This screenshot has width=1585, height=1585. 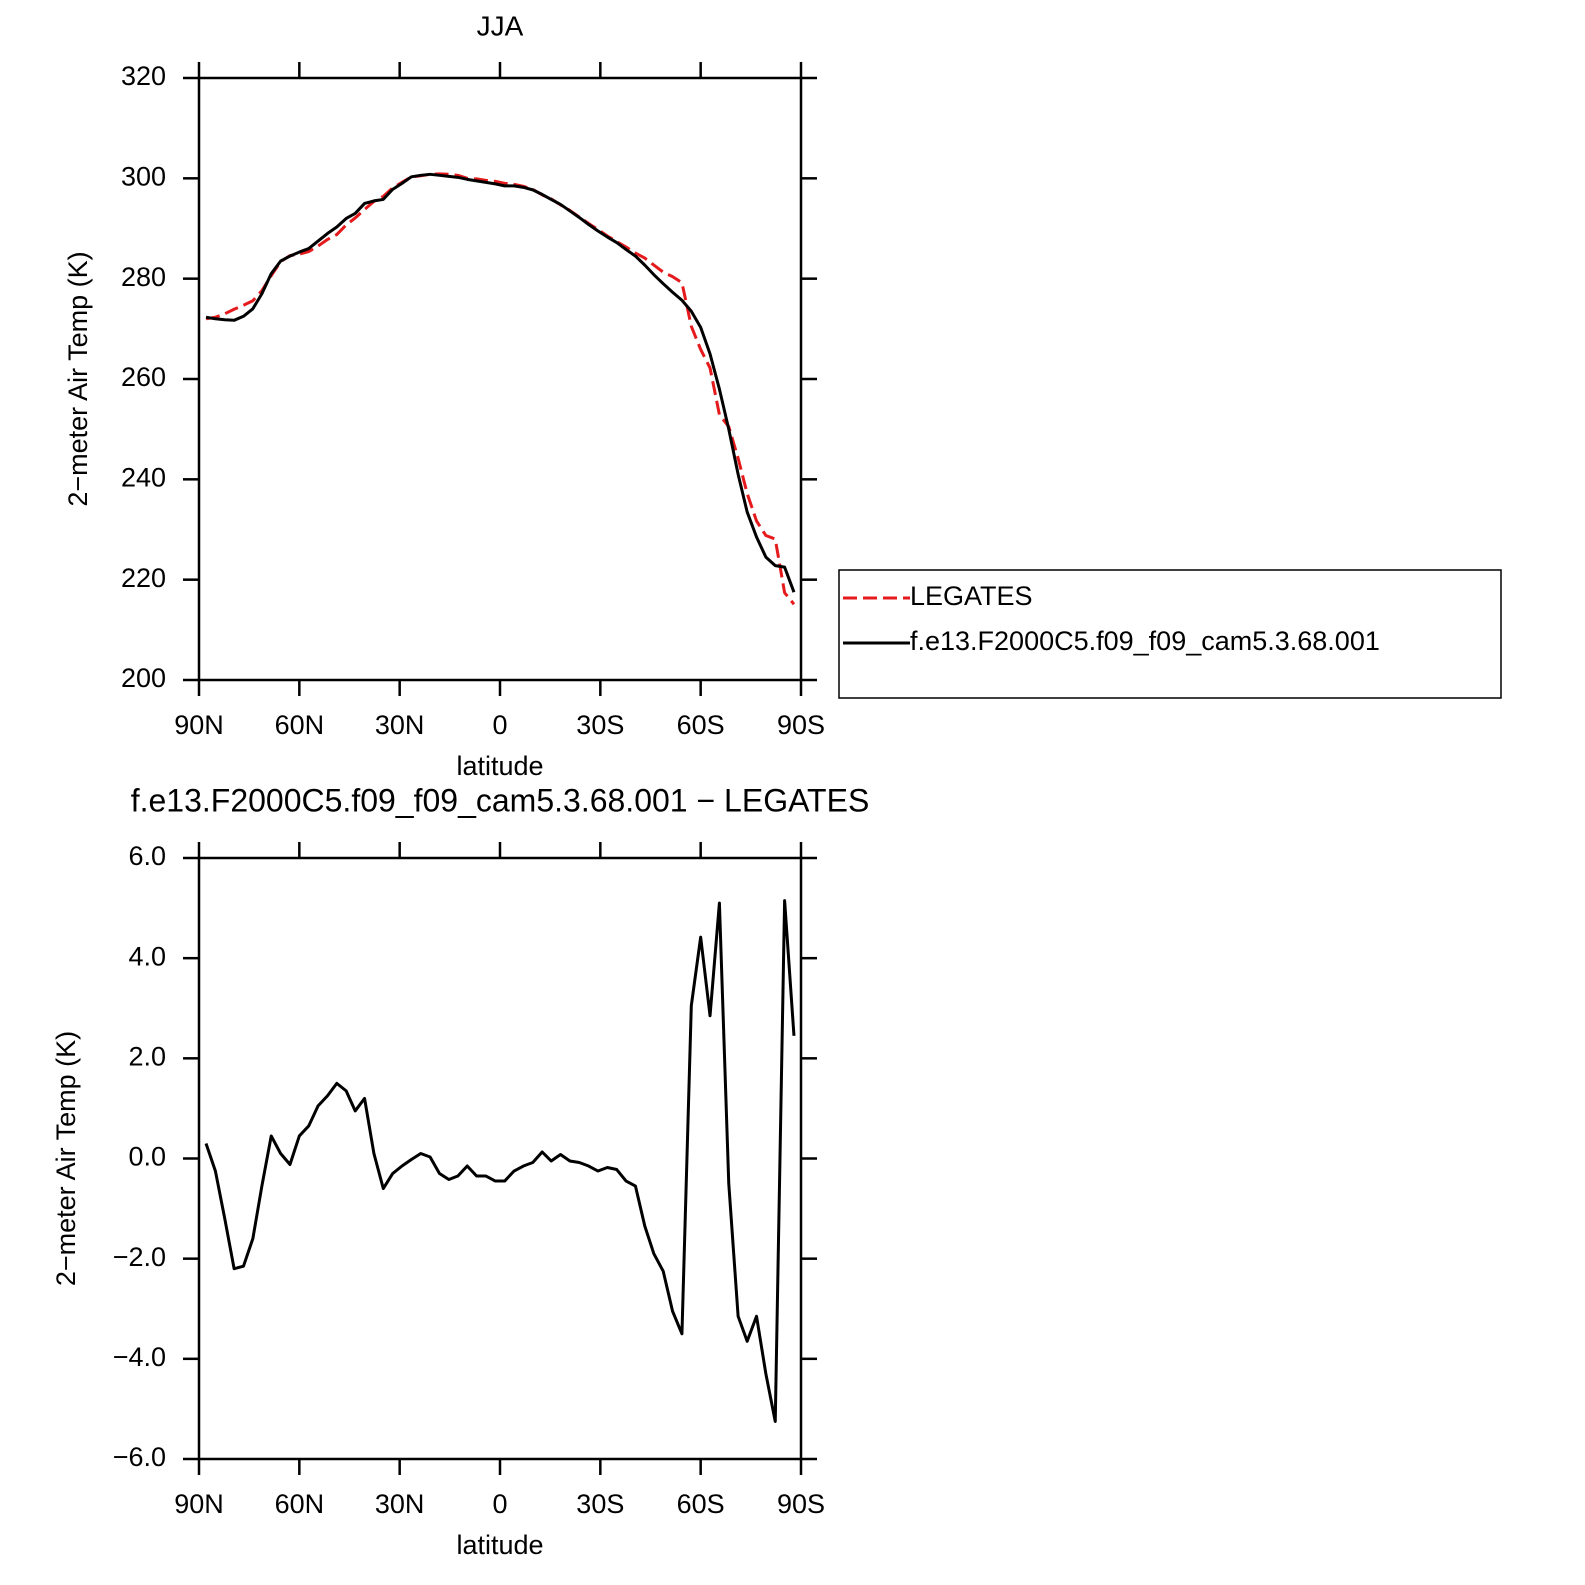 What do you see at coordinates (500, 25) in the screenshot?
I see `chart-title: JJA` at bounding box center [500, 25].